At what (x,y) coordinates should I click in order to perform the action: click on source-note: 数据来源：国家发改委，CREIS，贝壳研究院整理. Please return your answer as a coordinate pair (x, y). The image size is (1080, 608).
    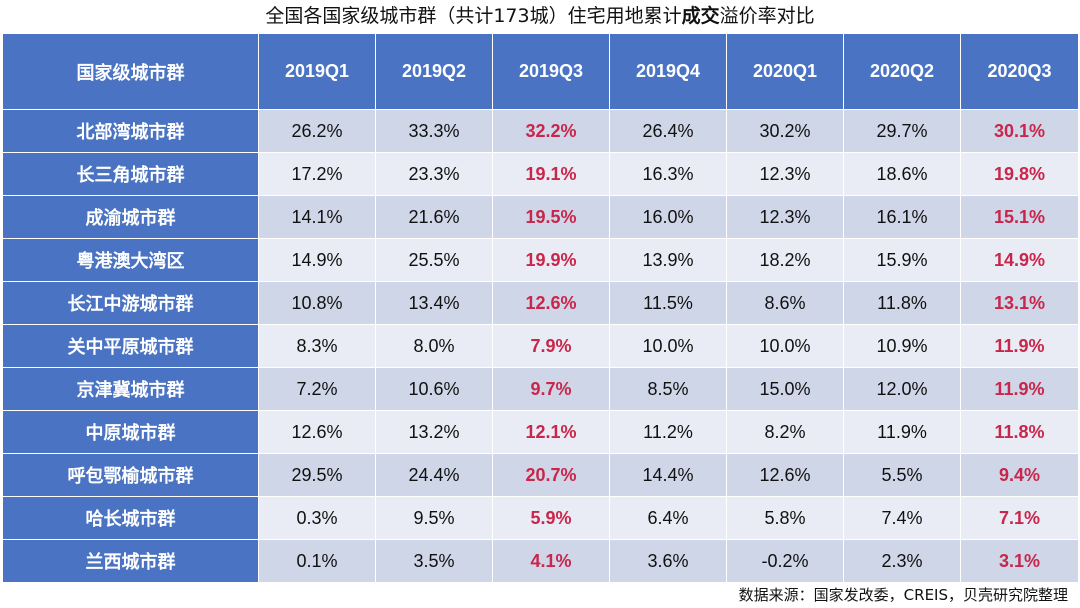
    Looking at the image, I should click on (903, 595).